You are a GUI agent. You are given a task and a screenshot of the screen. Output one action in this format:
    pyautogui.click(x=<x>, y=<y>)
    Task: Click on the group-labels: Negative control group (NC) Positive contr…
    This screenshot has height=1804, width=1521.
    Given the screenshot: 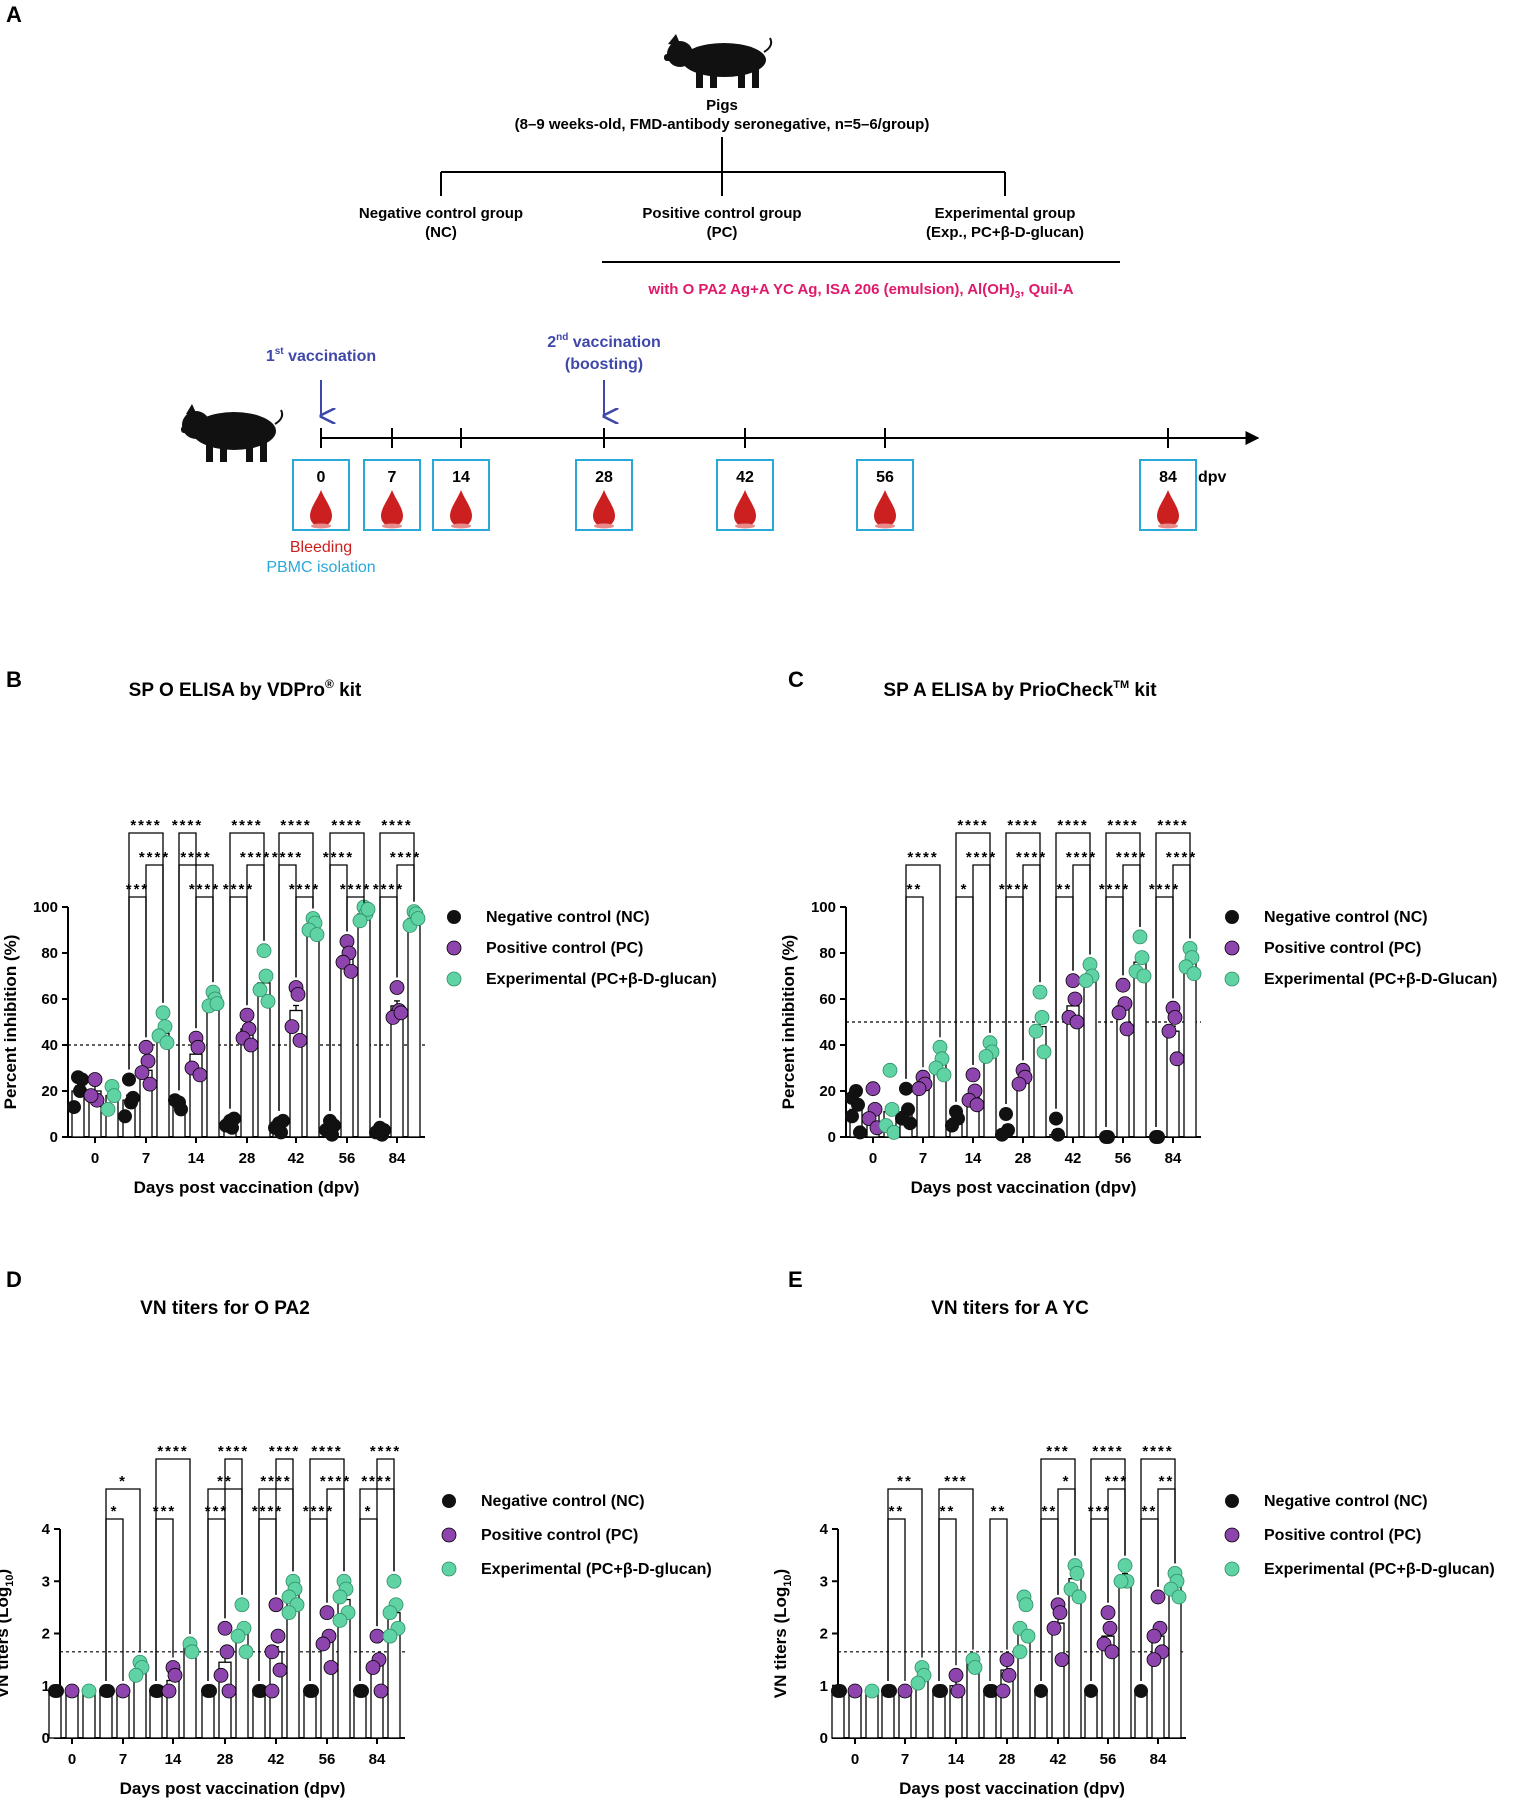 What is the action you would take?
    pyautogui.click(x=721, y=223)
    